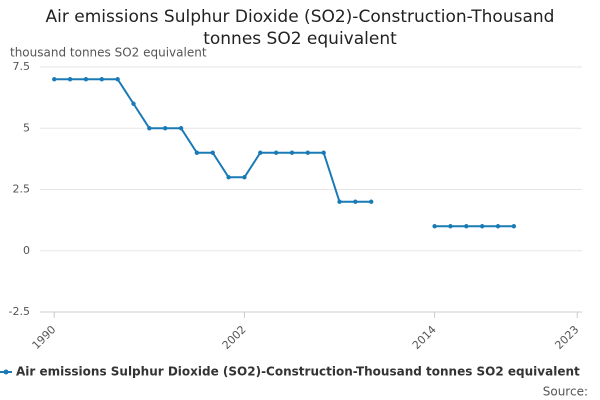 Image resolution: width=600 pixels, height=400 pixels. What do you see at coordinates (234, 337) in the screenshot?
I see `x-tick-label: 2002` at bounding box center [234, 337].